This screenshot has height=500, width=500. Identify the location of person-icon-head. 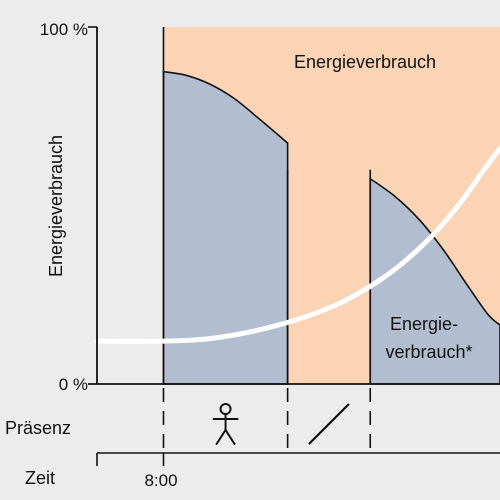
(225, 409).